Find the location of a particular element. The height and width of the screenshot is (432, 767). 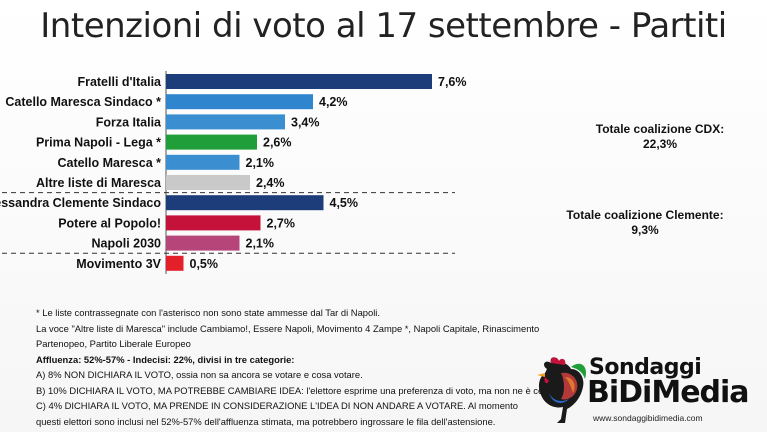

value-label-2: 3,4% is located at coordinates (305, 122).